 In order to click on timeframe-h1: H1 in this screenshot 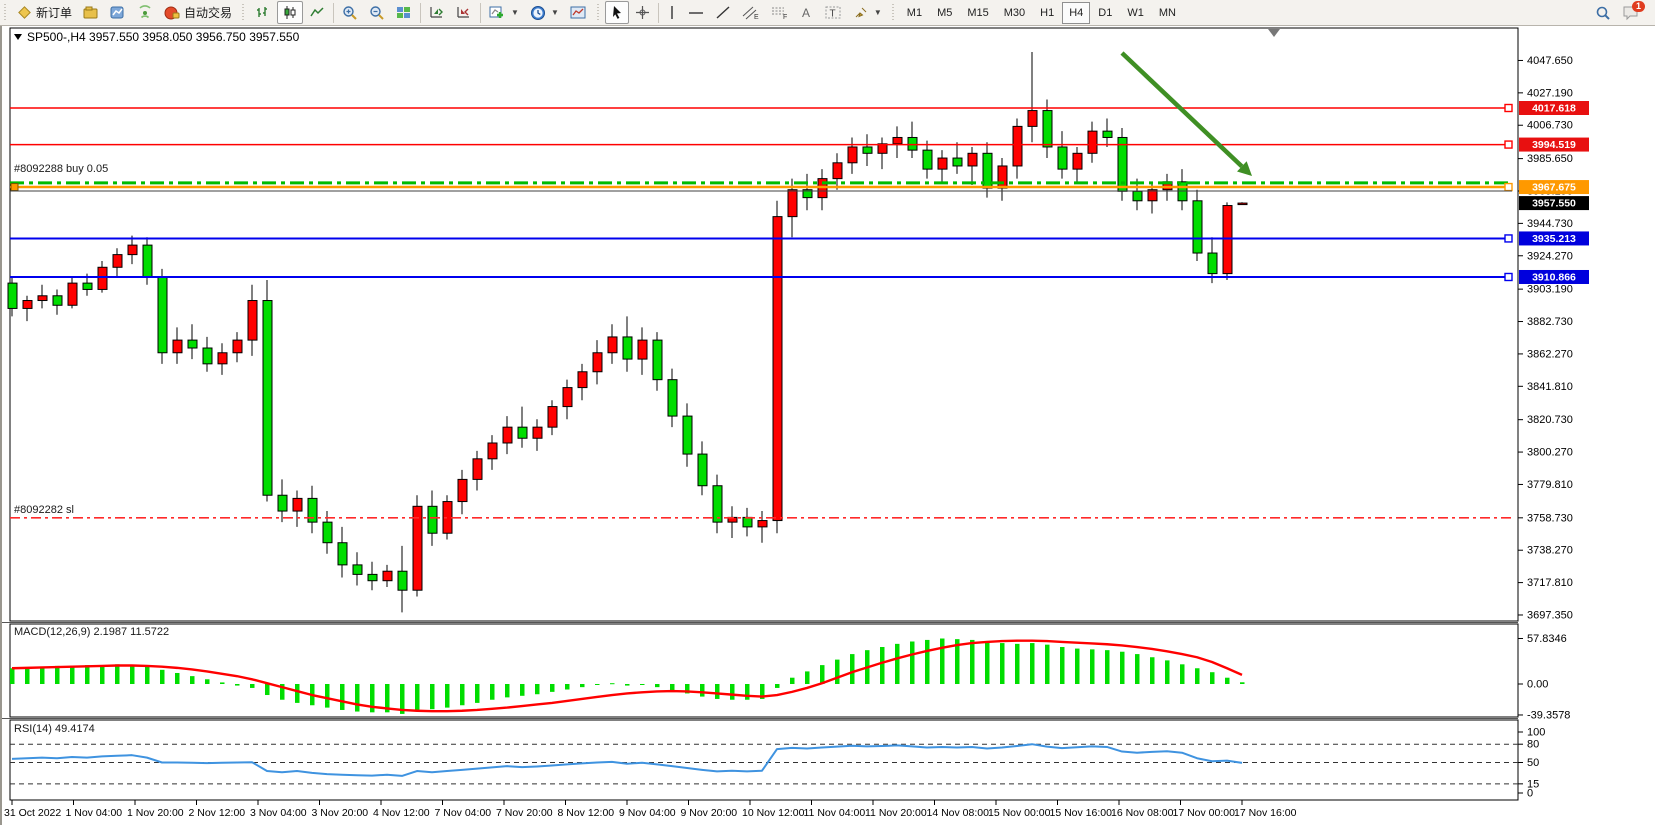, I will do `click(1047, 12)`.